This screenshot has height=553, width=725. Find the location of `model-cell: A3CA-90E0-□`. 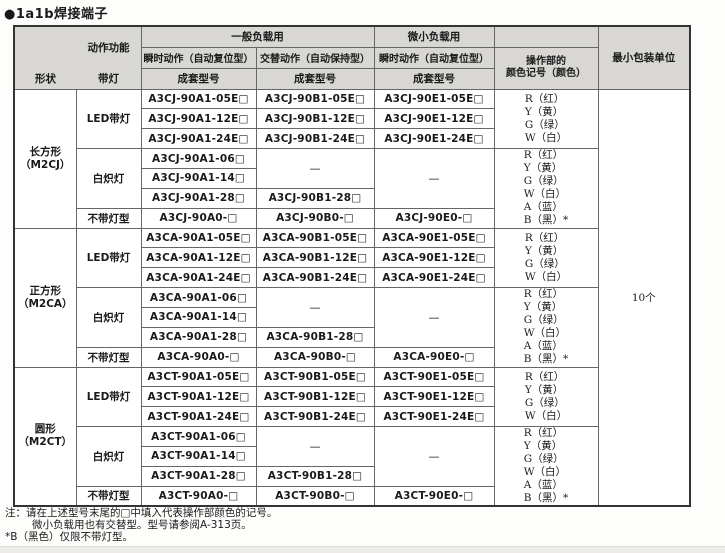

model-cell: A3CA-90E0-□ is located at coordinates (434, 357).